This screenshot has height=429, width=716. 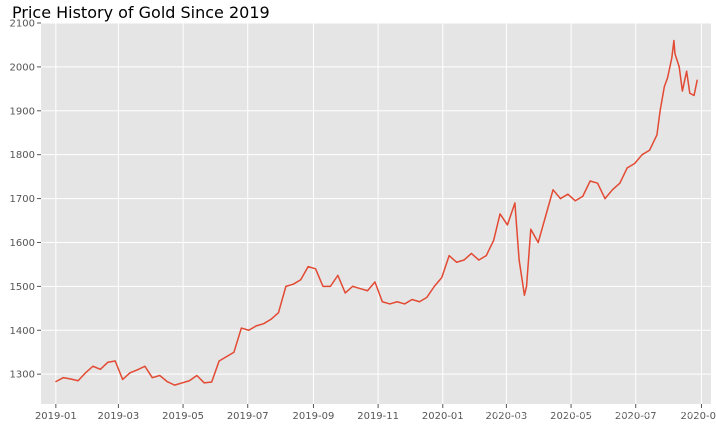 I want to click on y-tick-label: 2000, so click(x=22, y=67).